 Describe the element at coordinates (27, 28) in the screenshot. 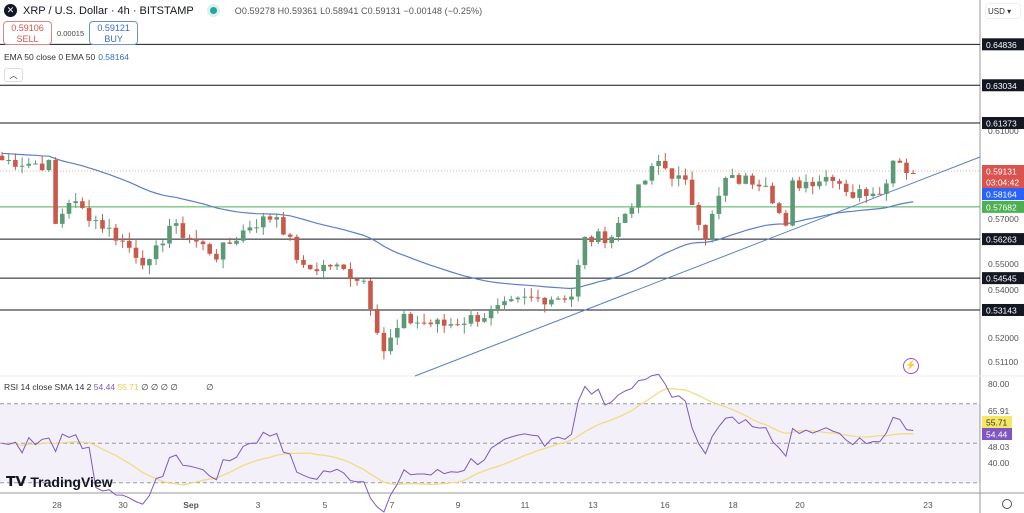

I see `sell-price: 0.59106` at that location.